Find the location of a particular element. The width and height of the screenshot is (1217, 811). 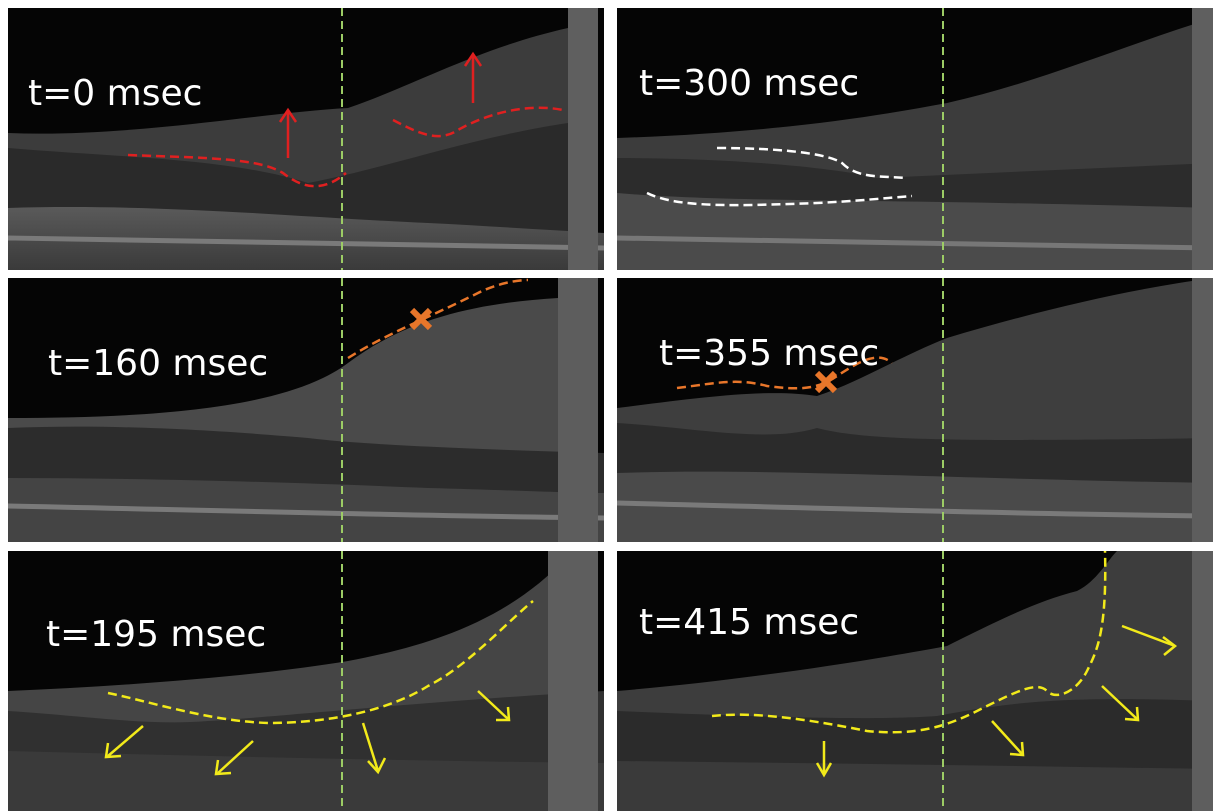

time-label: t=195 msec is located at coordinates (156, 634).